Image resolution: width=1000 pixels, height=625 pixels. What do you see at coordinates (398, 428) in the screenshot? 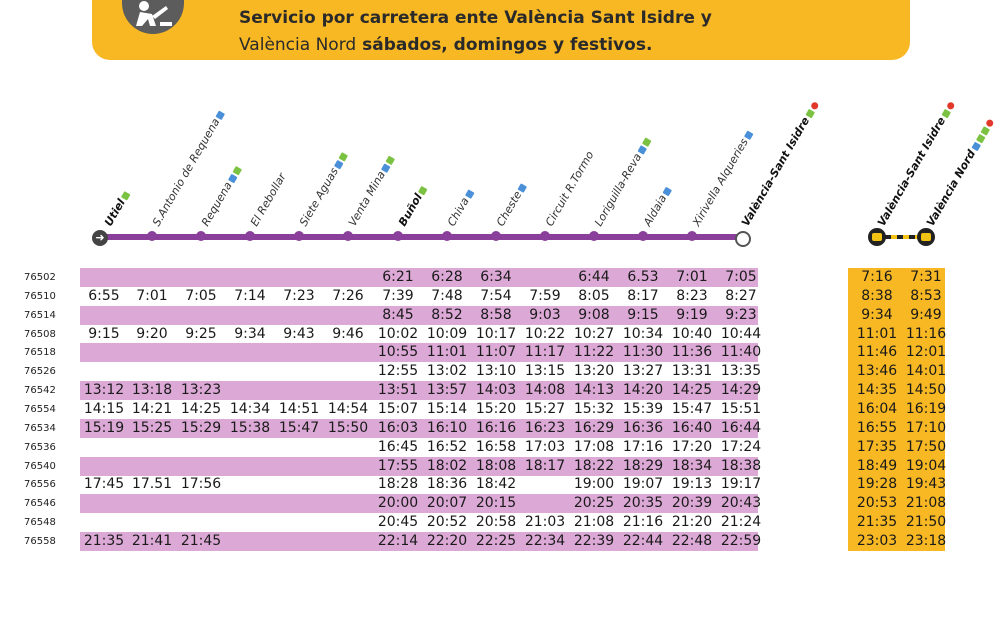
I see `departure-time: 16:03` at bounding box center [398, 428].